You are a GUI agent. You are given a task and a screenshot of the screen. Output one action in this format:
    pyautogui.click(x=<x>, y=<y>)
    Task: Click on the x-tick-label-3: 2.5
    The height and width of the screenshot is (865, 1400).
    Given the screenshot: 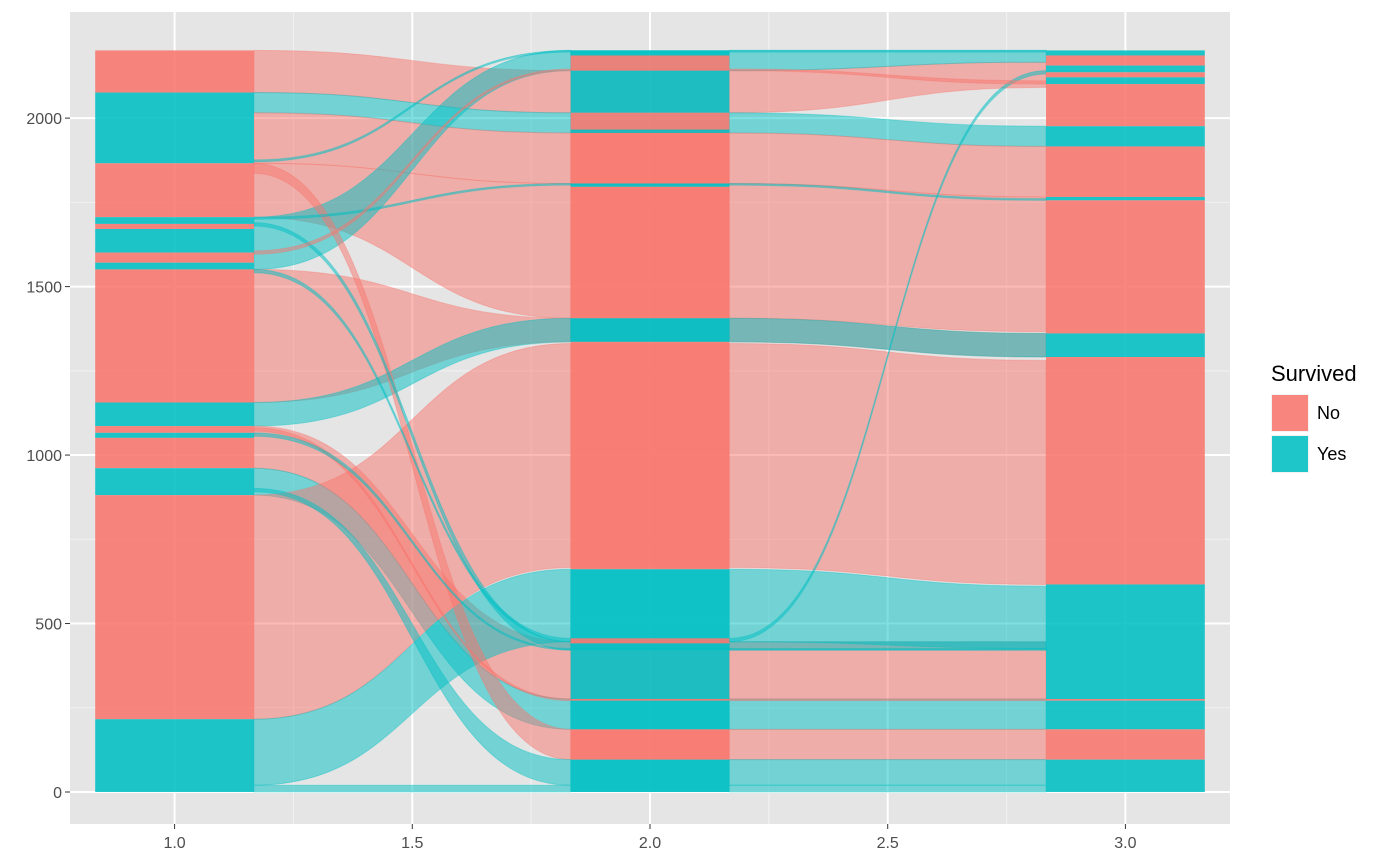 What is the action you would take?
    pyautogui.click(x=888, y=843)
    